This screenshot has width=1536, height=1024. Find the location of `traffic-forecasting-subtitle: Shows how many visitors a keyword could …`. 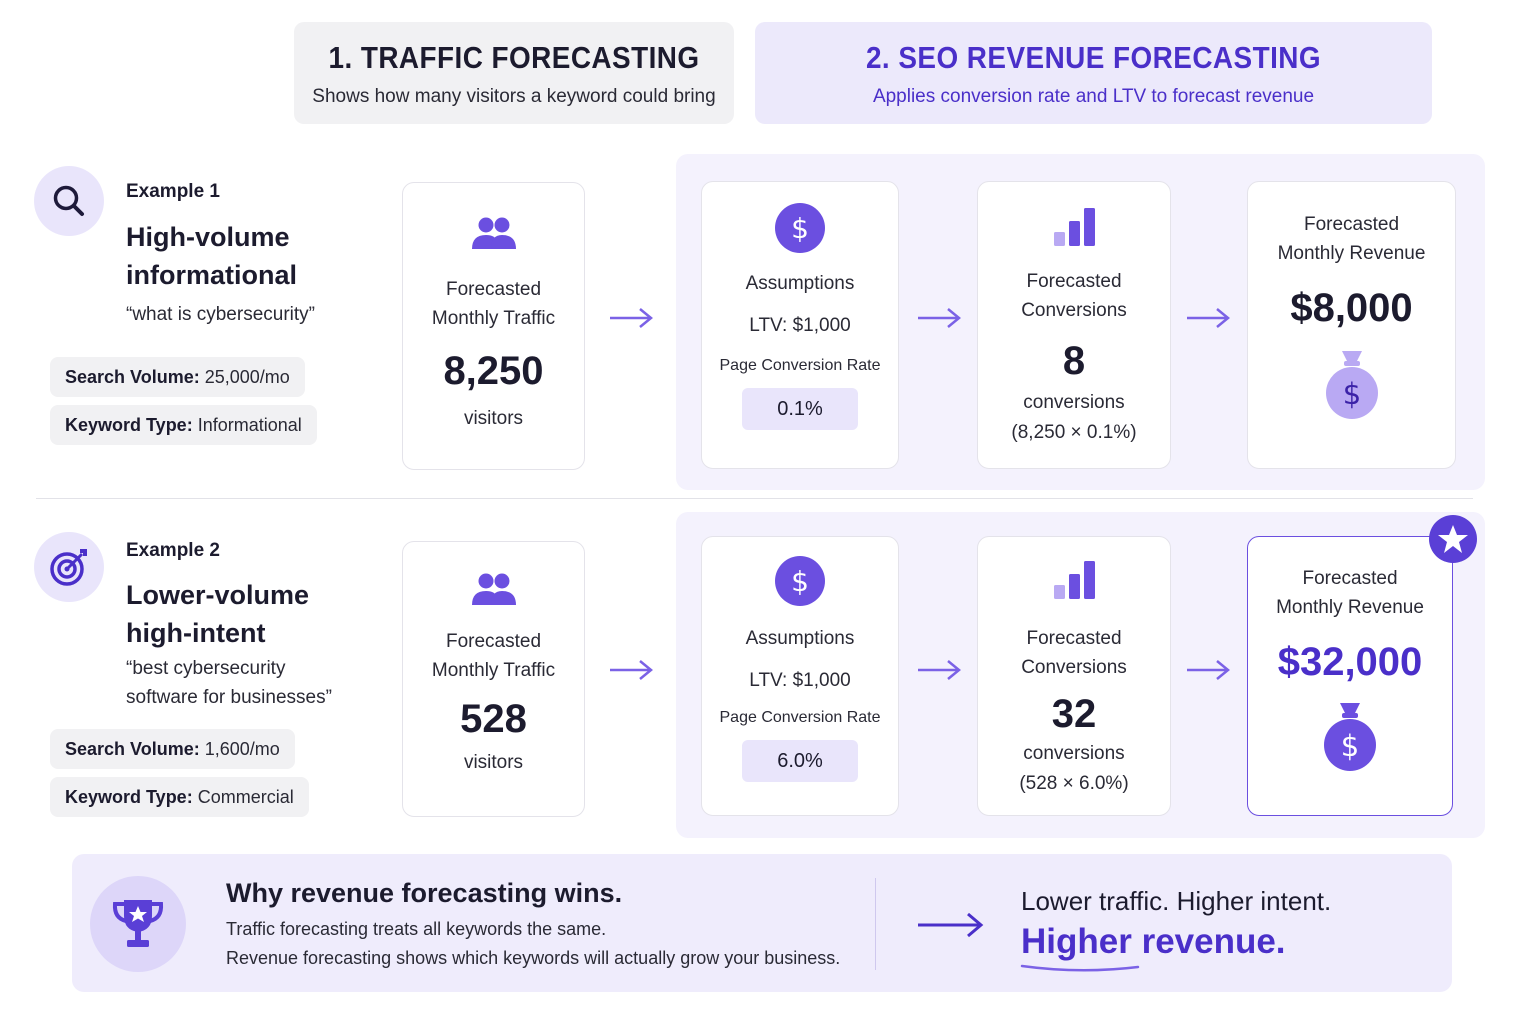

traffic-forecasting-subtitle: Shows how many visitors a keyword could … is located at coordinates (514, 96).